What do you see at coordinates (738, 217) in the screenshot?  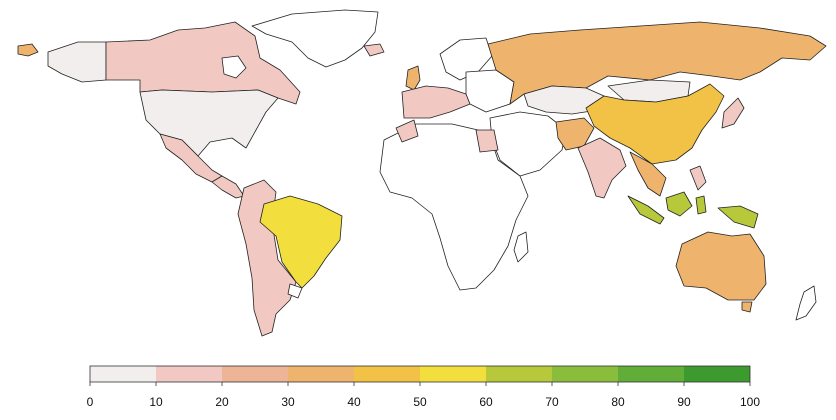 I see `new-guinea` at bounding box center [738, 217].